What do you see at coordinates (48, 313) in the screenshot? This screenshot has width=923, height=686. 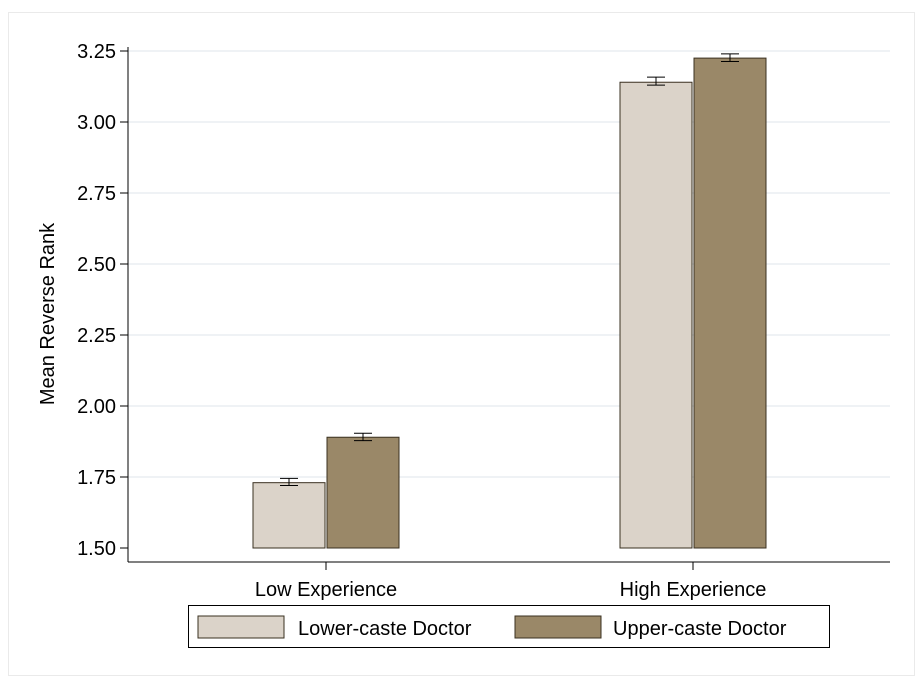 I see `y-axis-label: Mean Reverse Rank` at bounding box center [48, 313].